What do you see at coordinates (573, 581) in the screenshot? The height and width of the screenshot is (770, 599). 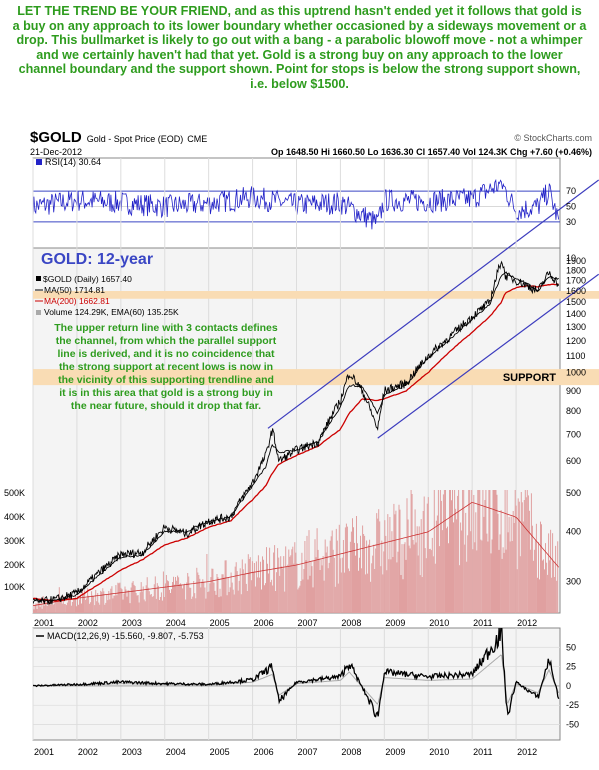 I see `price-tick-label: 300` at bounding box center [573, 581].